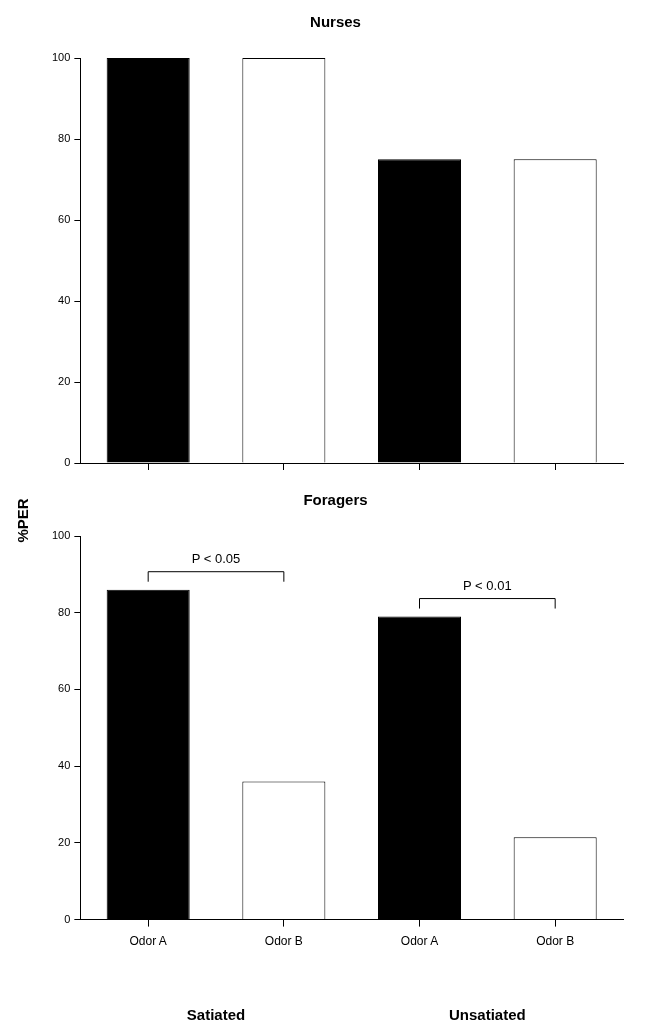 This screenshot has height=1027, width=653. What do you see at coordinates (216, 1014) in the screenshot?
I see `text: Satiated` at bounding box center [216, 1014].